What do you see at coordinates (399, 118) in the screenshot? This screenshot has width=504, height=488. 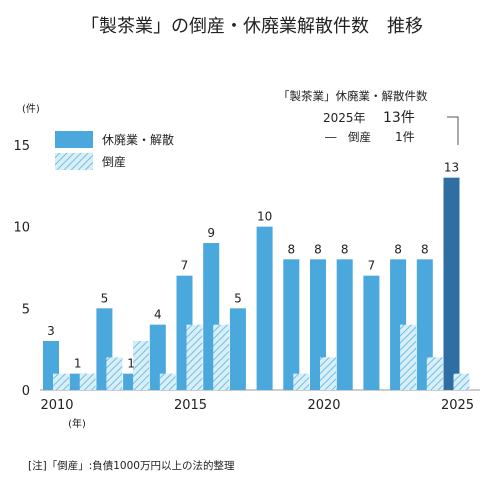 I see `annotation-value-kyuhaigyo: 13件` at bounding box center [399, 118].